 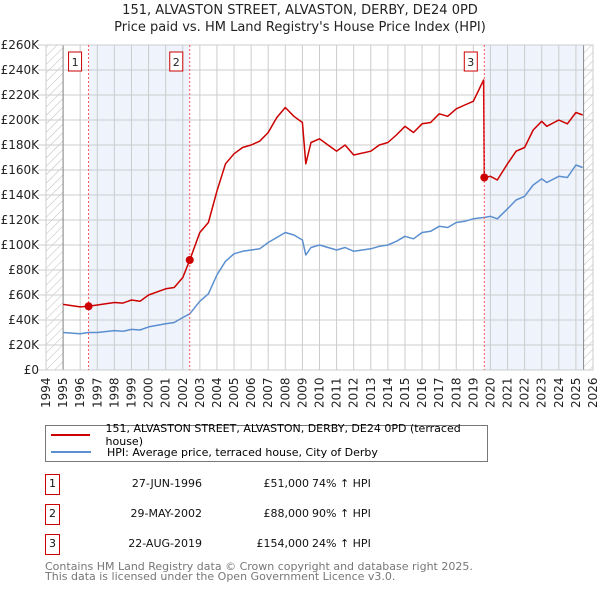 What do you see at coordinates (46, 392) in the screenshot?
I see `x-tick-label: 1994` at bounding box center [46, 392].